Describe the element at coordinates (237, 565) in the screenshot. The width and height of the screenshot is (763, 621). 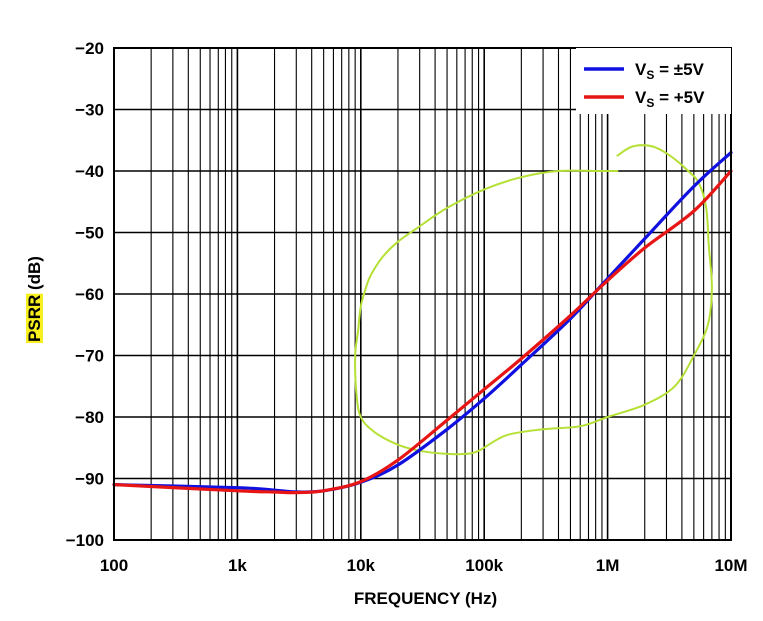
I see `x-tick-label: 1k` at that location.